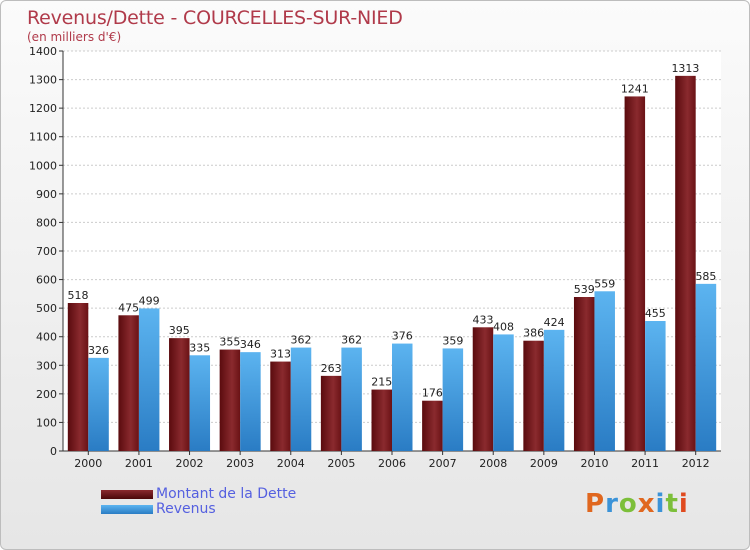 The image size is (750, 550). What do you see at coordinates (483, 389) in the screenshot?
I see `bar-dette-2008` at bounding box center [483, 389].